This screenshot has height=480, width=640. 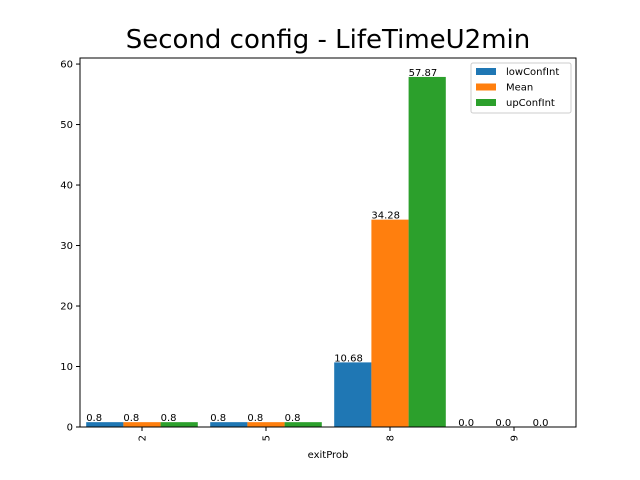 I want to click on legend-label-Mean: Mean, so click(x=519, y=88).